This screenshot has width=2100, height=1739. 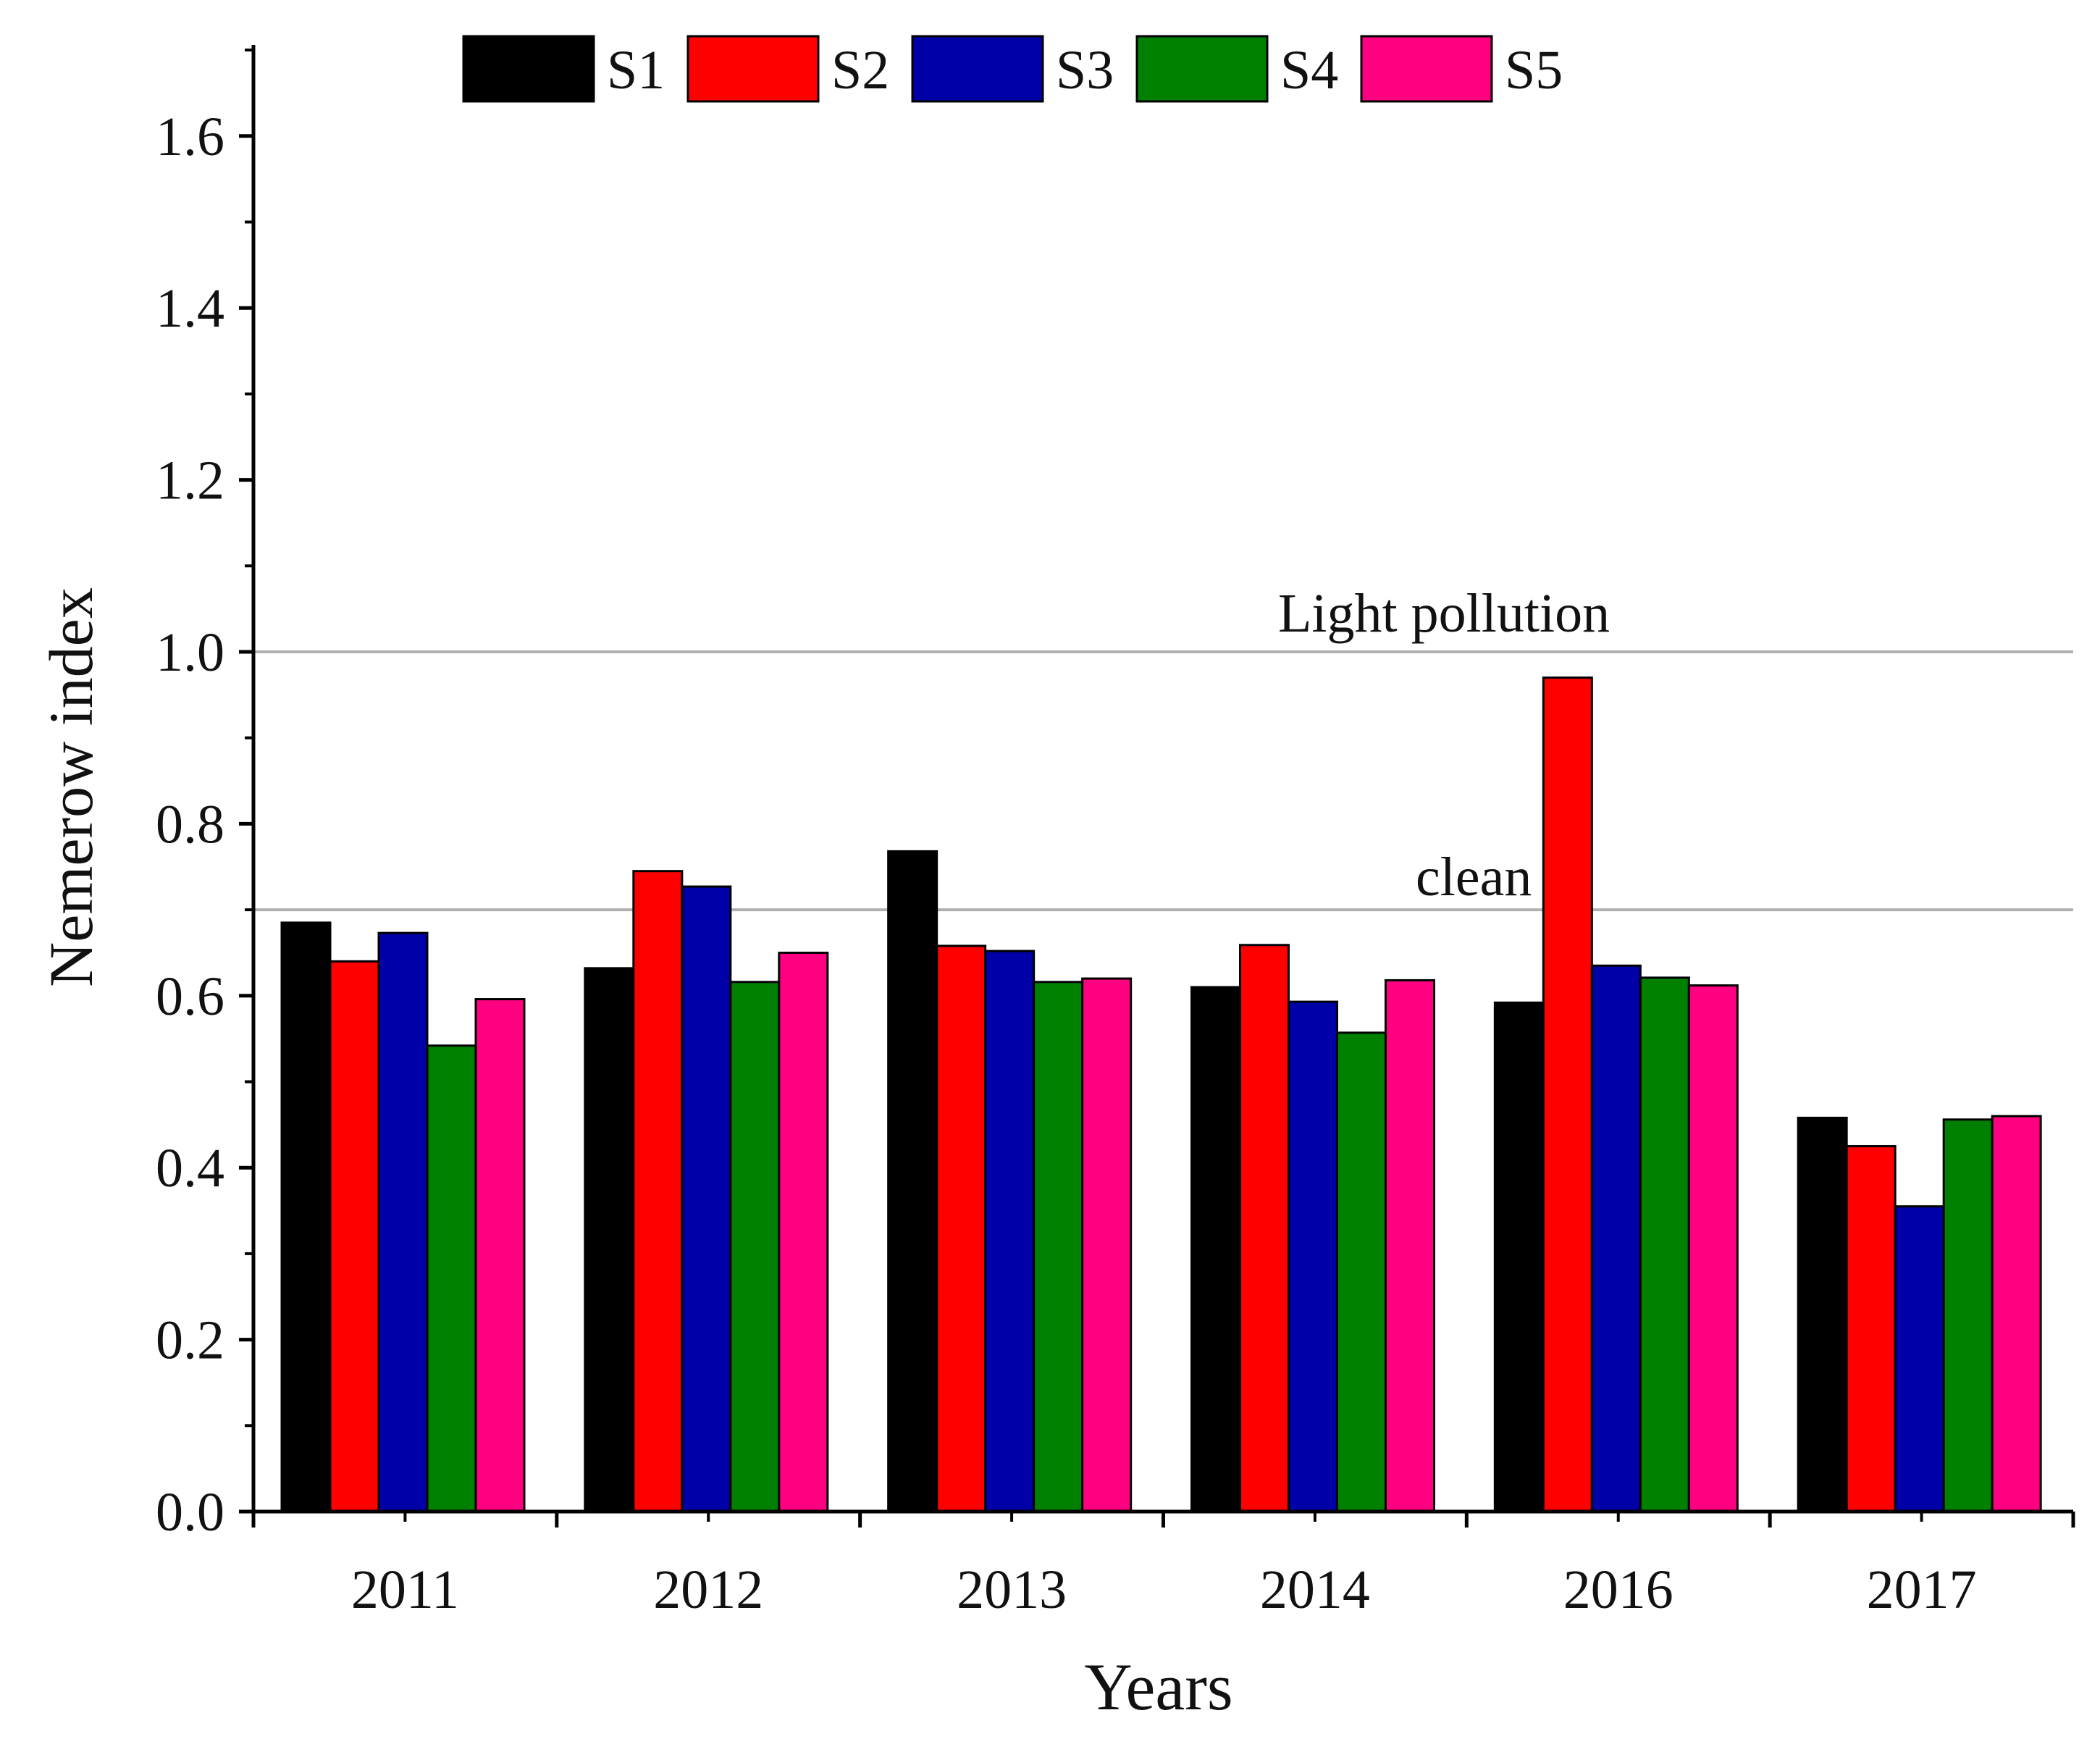 What do you see at coordinates (658, 1191) in the screenshot?
I see `bar-s2-2012` at bounding box center [658, 1191].